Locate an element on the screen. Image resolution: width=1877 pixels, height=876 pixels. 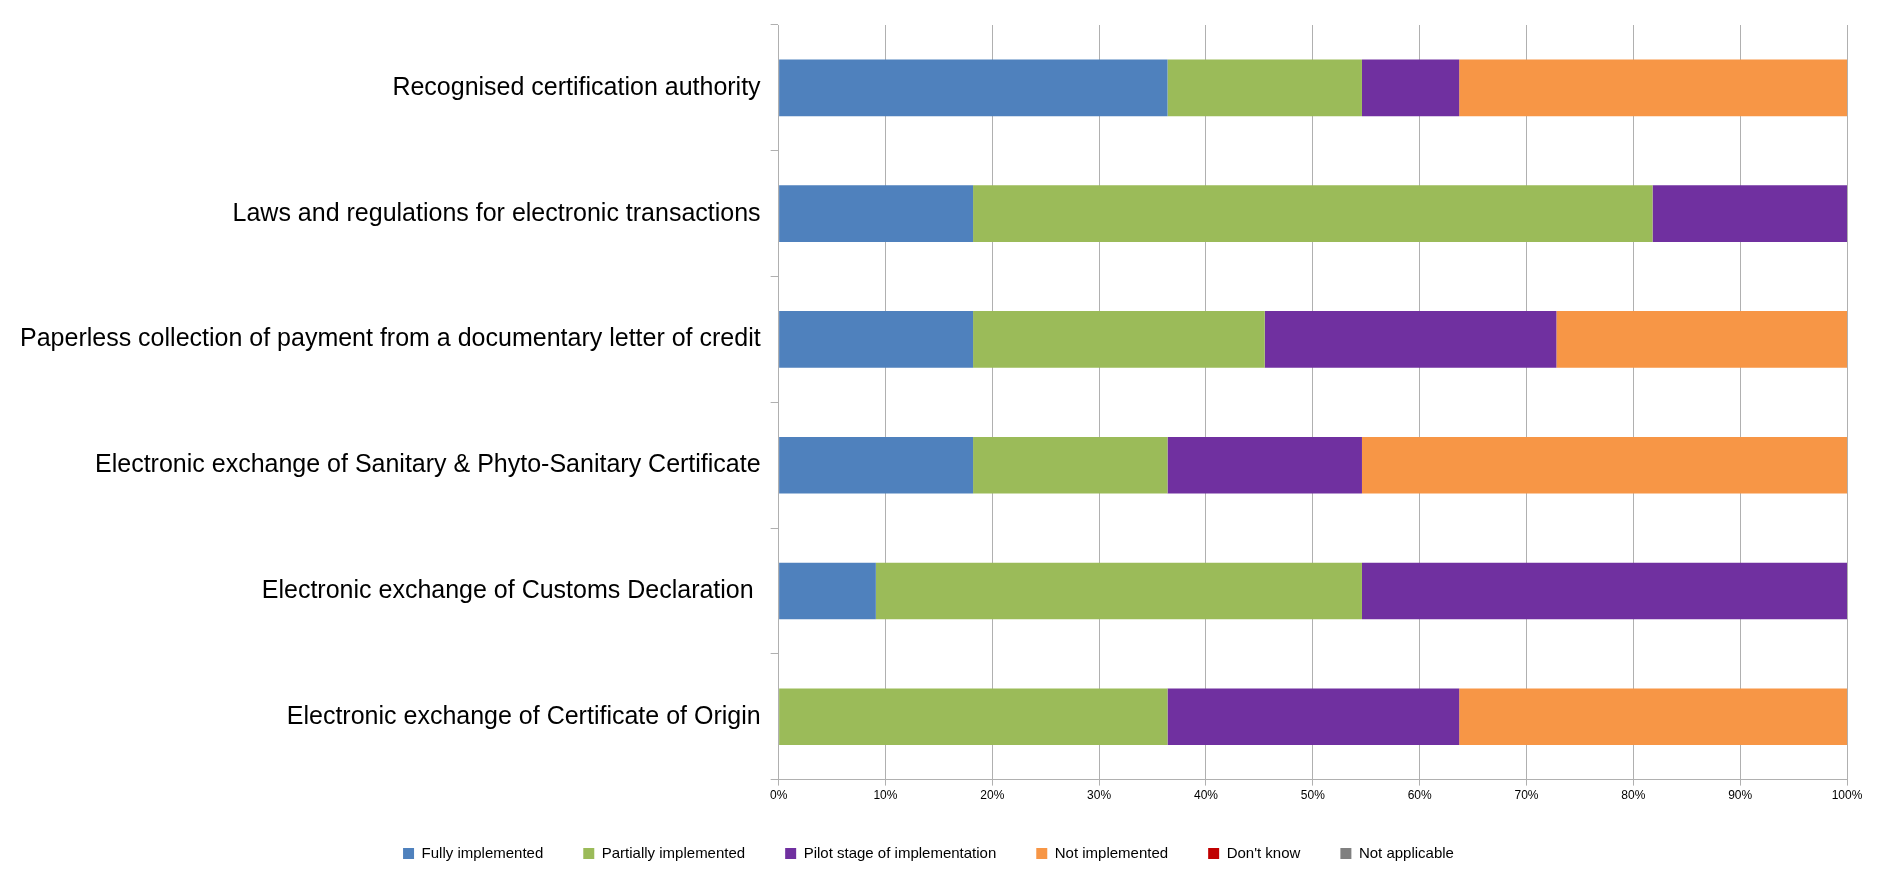
x-tick-label: 80% is located at coordinates (1633, 795).